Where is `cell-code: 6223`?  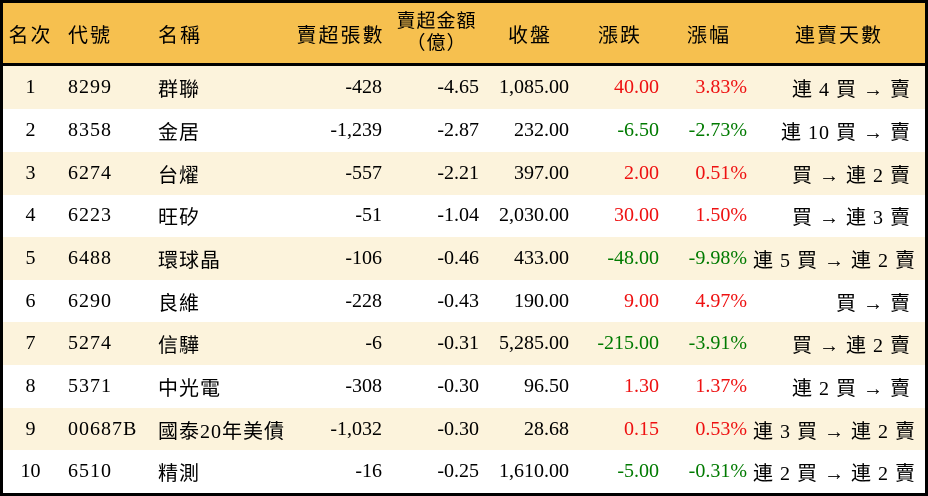
cell-code: 6223 is located at coordinates (90, 215).